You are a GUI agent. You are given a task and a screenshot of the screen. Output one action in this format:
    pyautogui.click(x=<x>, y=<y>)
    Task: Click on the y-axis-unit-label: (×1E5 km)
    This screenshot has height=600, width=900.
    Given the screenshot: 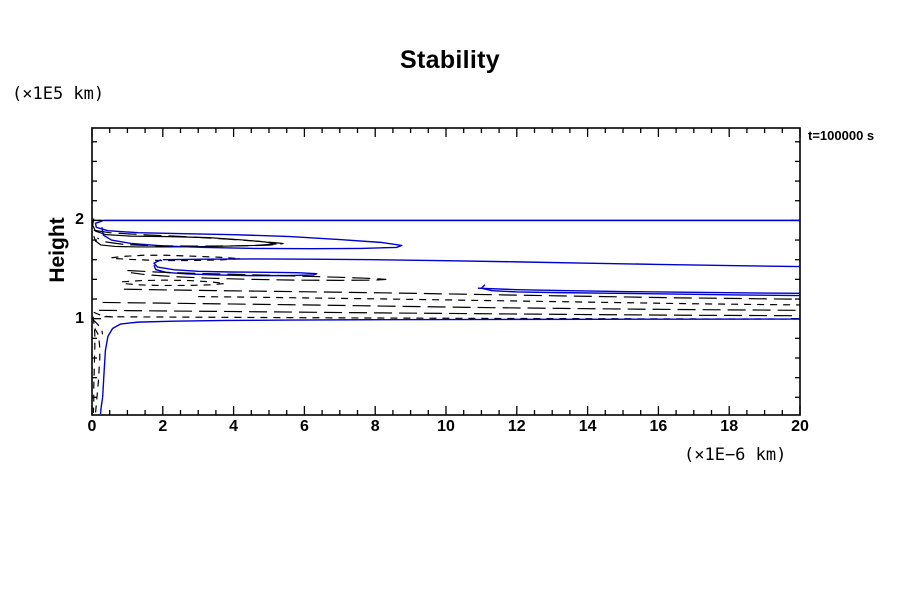 What is the action you would take?
    pyautogui.click(x=58, y=94)
    